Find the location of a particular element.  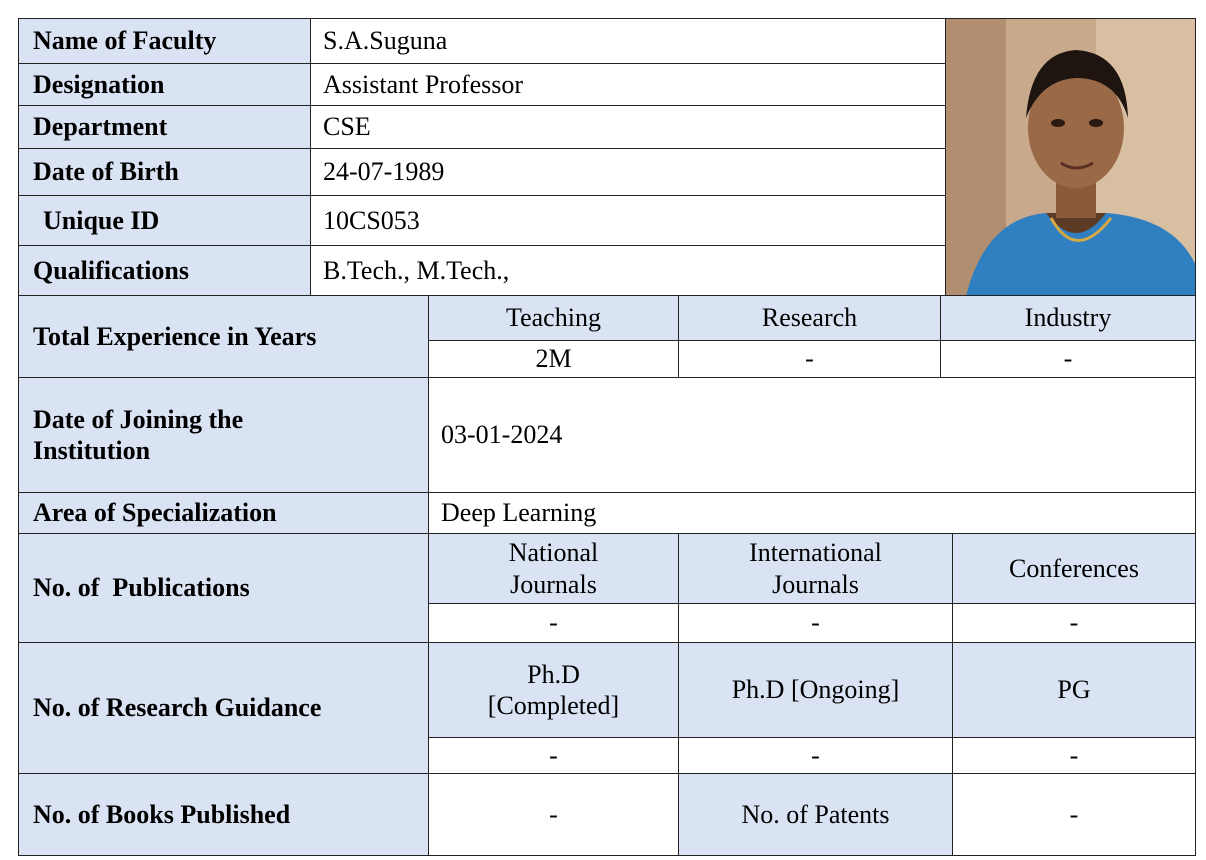

header-cell: Ph.D [Ongoing] is located at coordinates (815, 690).